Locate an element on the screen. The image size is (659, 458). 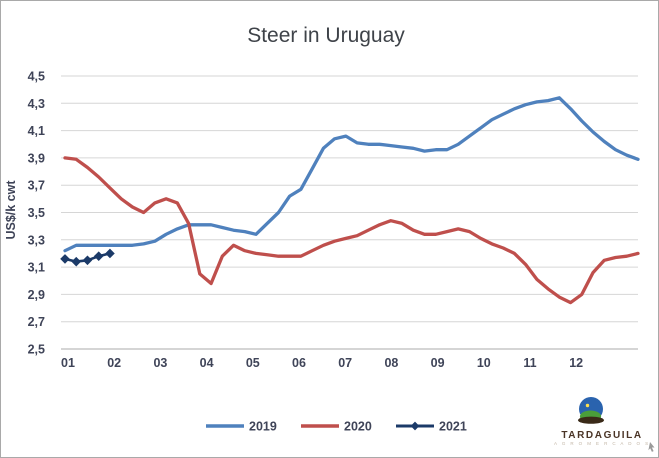
x-tick-label: 01 is located at coordinates (68, 363).